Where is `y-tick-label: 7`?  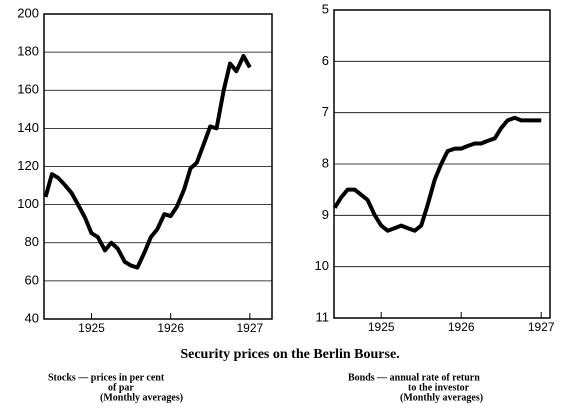 y-tick-label: 7 is located at coordinates (325, 111).